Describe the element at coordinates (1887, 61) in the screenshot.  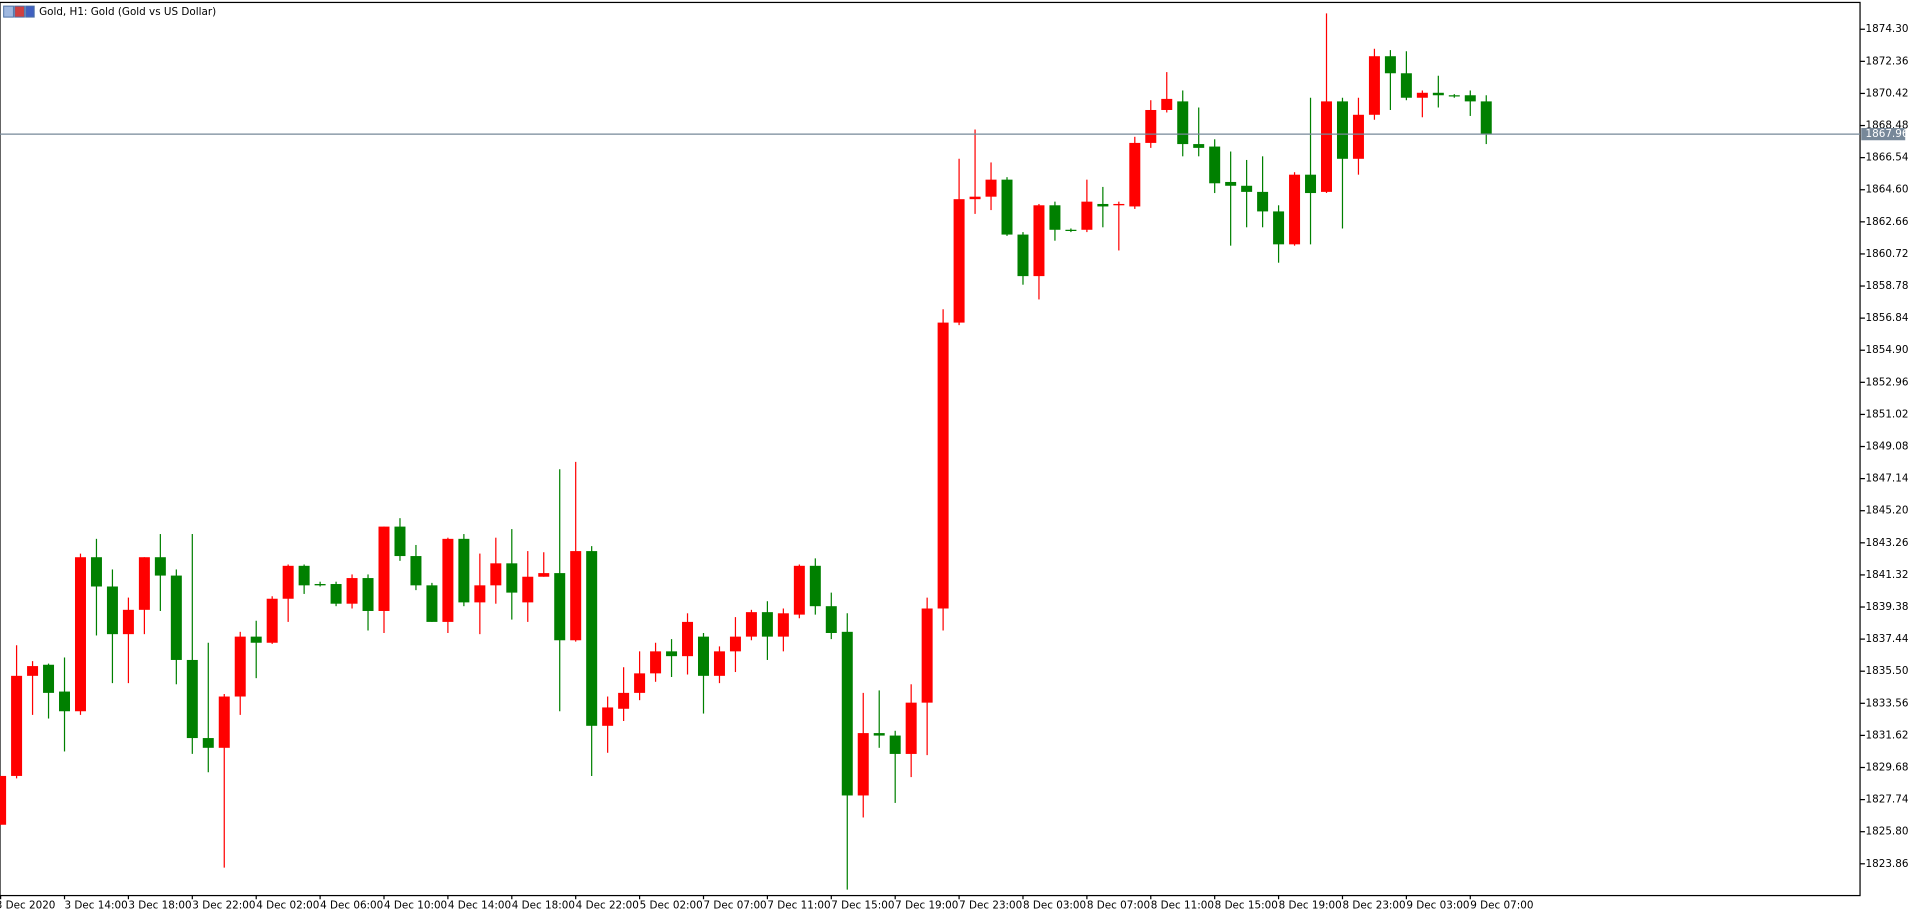
I see `y-tick-label: 1872.36` at that location.